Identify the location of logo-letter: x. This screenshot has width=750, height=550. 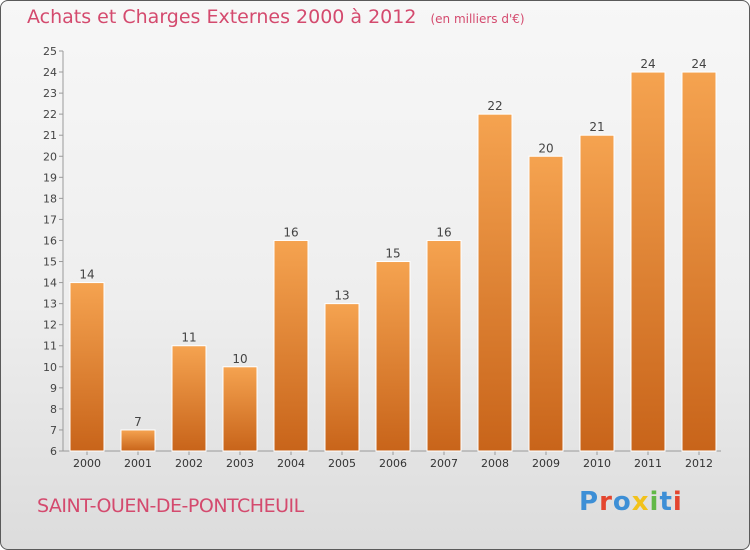
(640, 502).